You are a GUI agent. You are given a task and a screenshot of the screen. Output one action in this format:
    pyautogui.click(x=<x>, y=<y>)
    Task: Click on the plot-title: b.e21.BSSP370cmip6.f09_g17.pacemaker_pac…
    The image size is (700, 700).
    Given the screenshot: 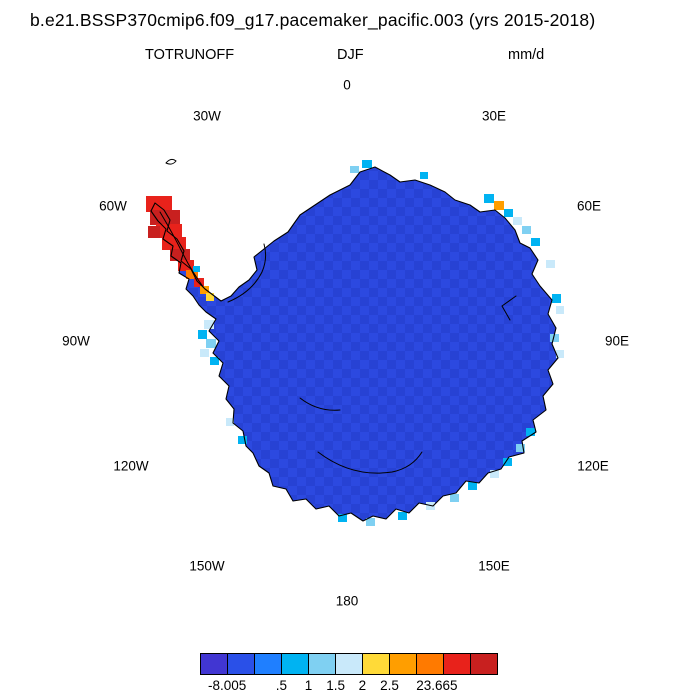 What is the action you would take?
    pyautogui.click(x=313, y=20)
    